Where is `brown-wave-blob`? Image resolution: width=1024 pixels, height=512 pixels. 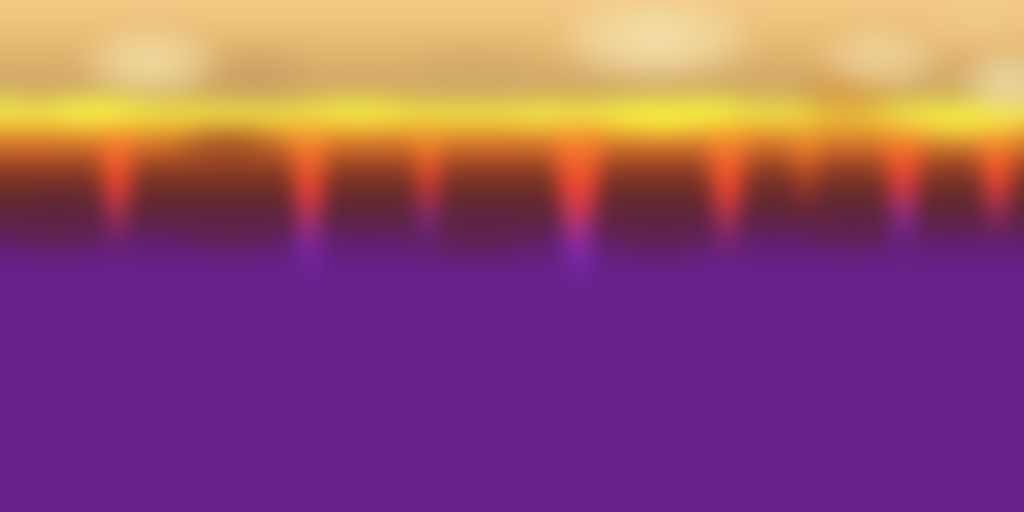
brown-wave-blob is located at coordinates (228, 146).